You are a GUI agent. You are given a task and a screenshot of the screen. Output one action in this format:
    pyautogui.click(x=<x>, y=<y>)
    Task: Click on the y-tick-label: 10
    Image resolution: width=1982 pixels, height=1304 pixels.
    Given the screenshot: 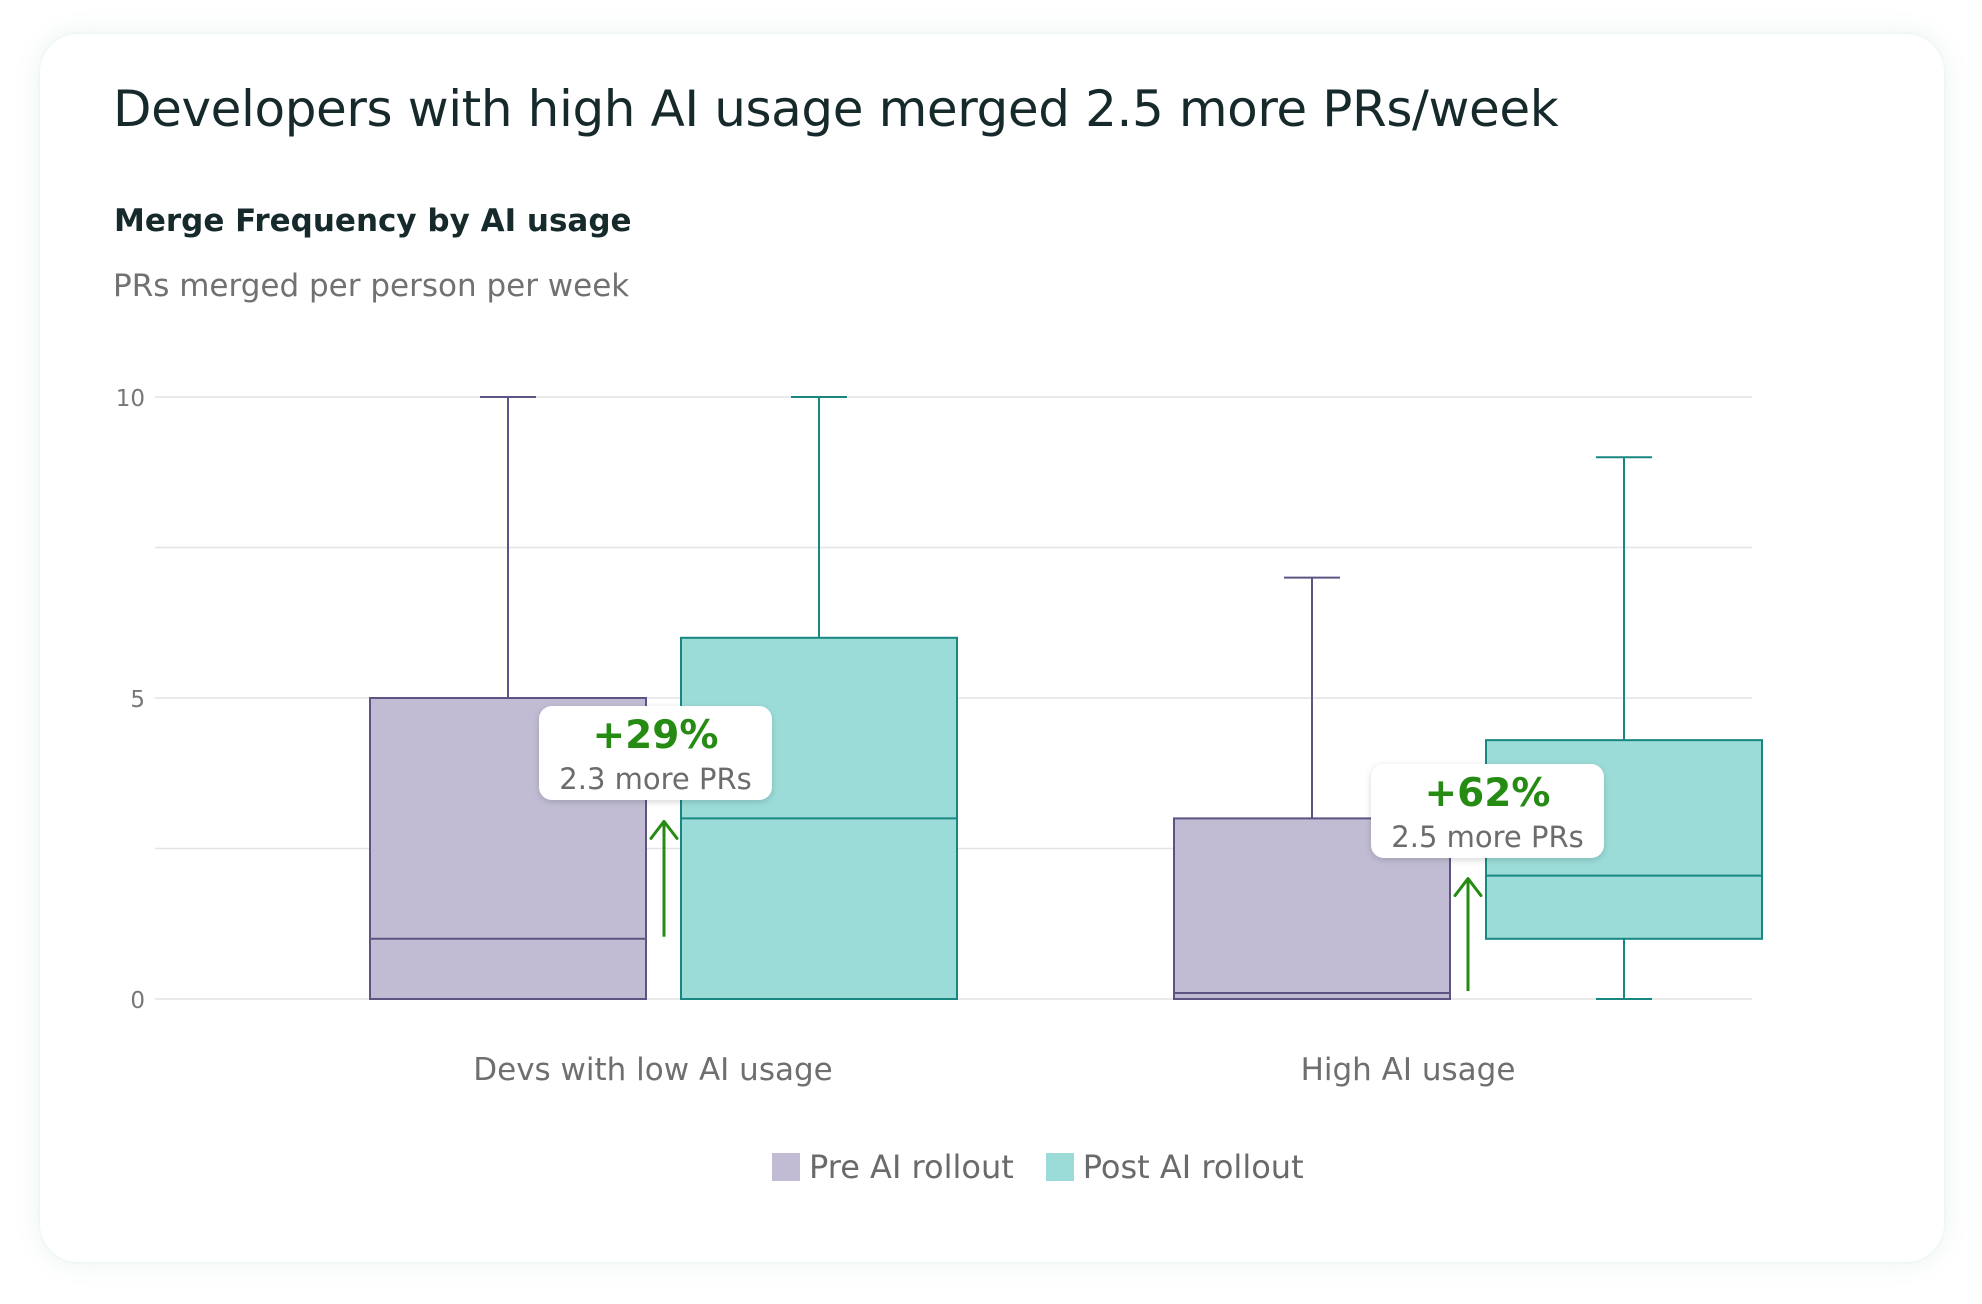 What is the action you would take?
    pyautogui.click(x=130, y=399)
    